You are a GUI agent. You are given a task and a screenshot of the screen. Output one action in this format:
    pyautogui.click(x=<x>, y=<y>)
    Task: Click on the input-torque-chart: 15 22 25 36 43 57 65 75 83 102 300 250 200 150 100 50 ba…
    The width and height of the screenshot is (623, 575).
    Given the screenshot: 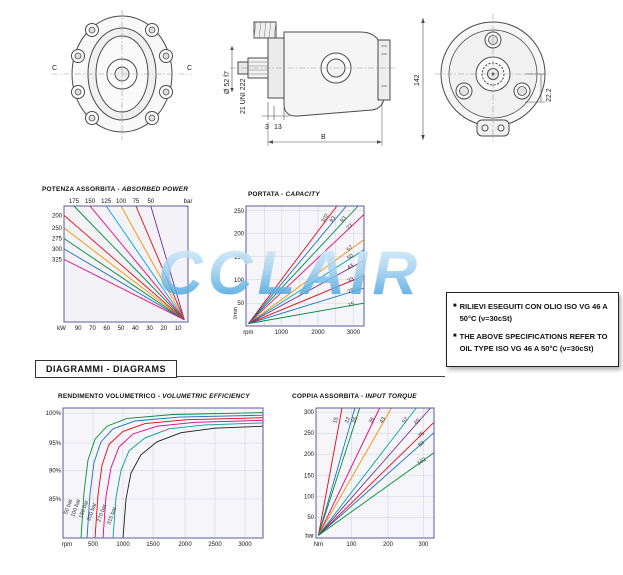 What is the action you would take?
    pyautogui.click(x=369, y=476)
    